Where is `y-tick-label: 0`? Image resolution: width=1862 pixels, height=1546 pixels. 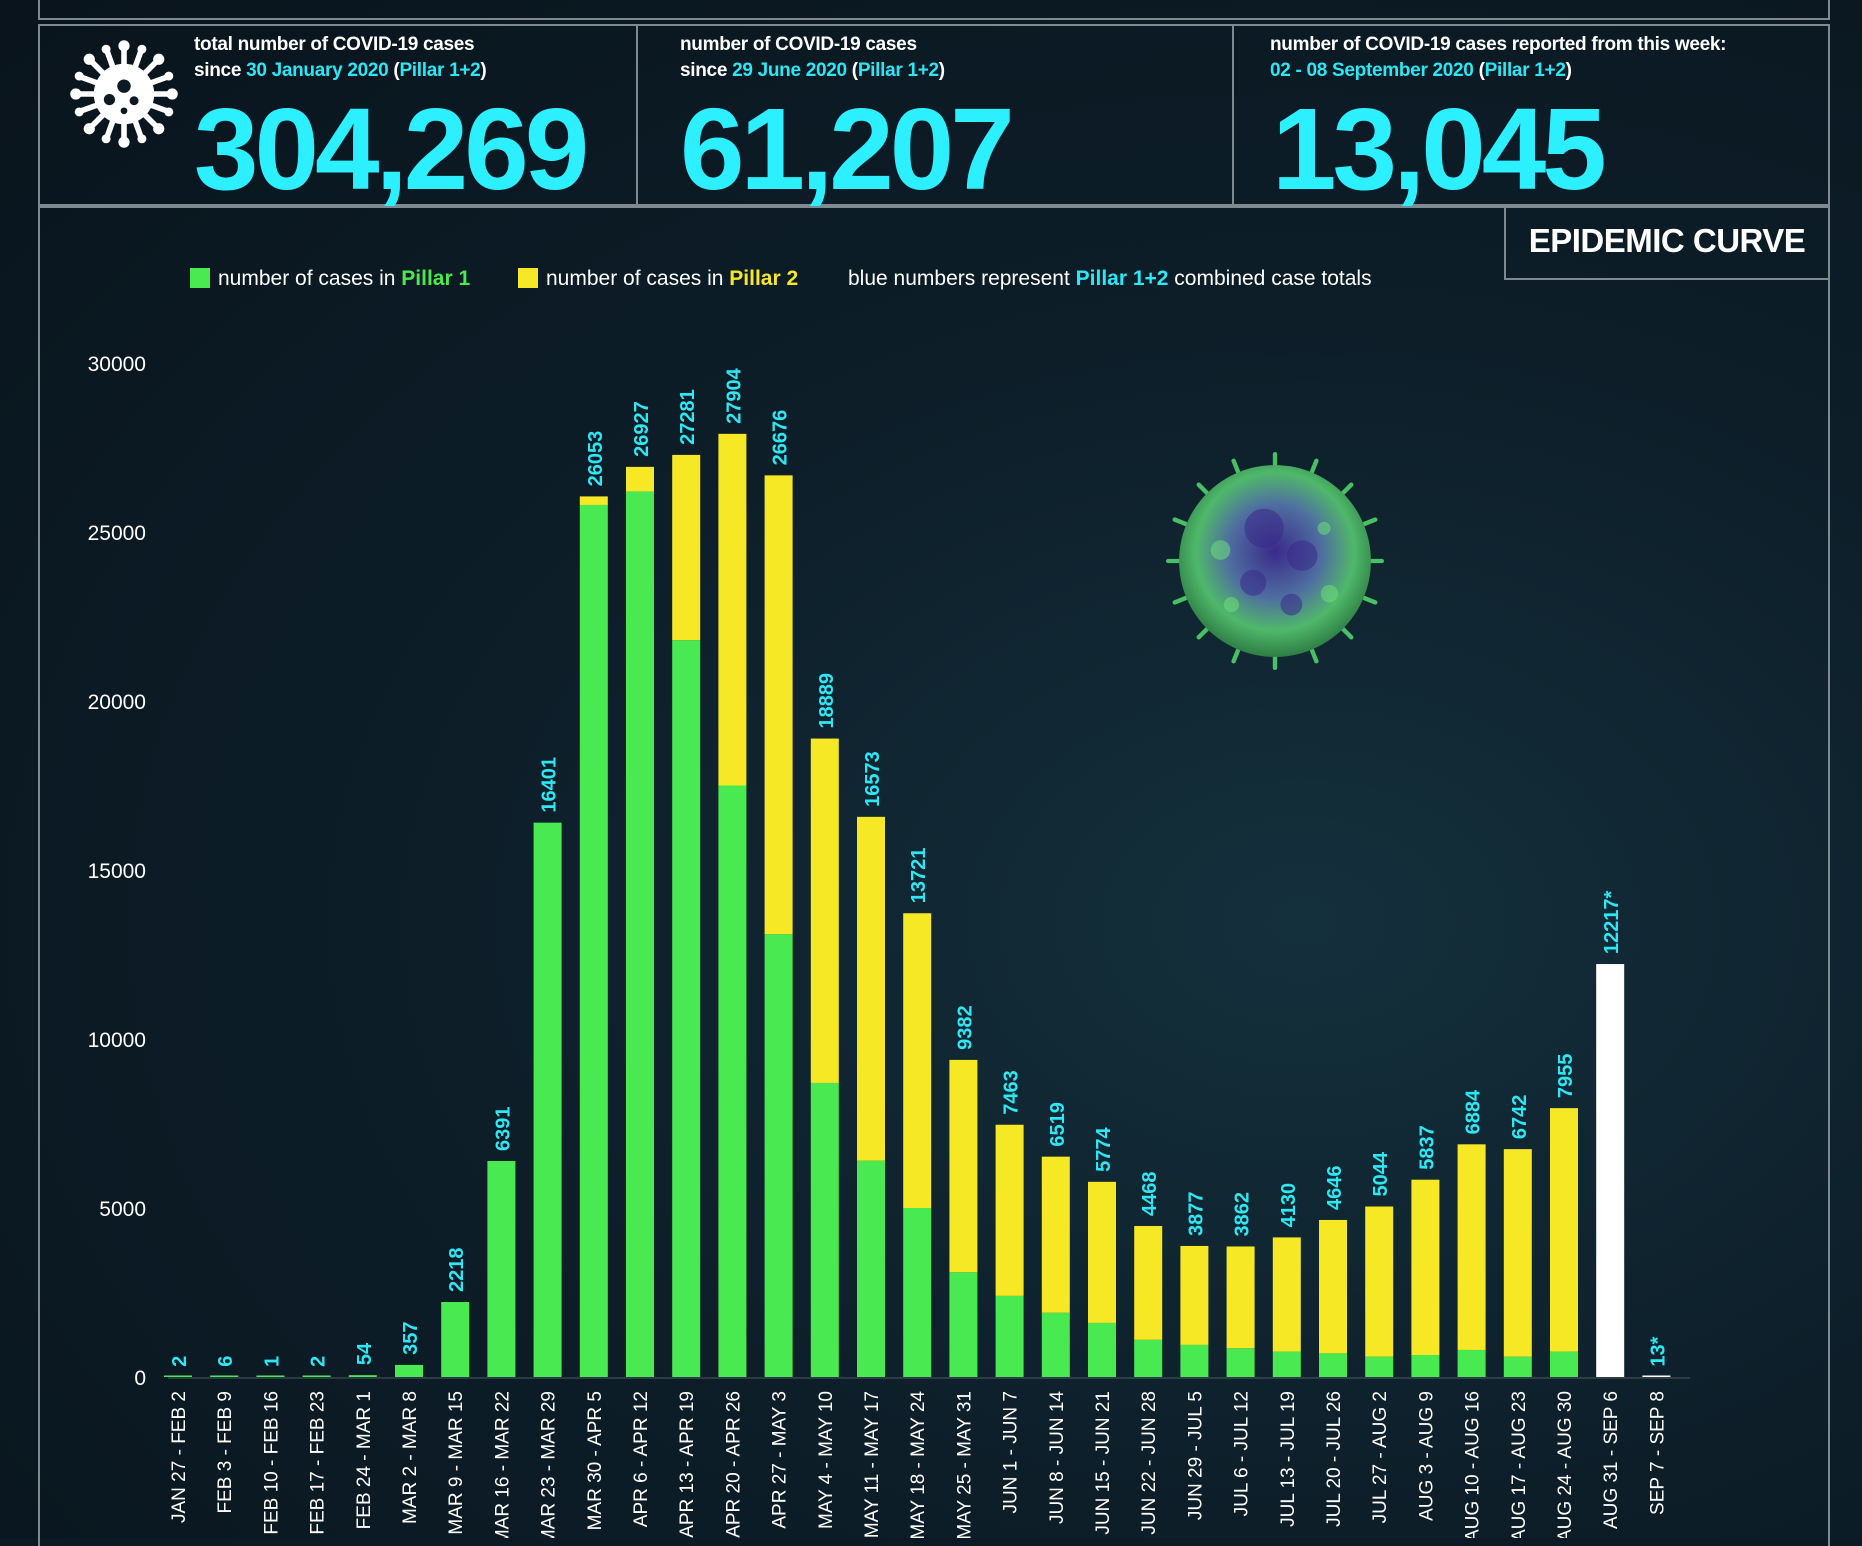
y-tick-label: 0 is located at coordinates (140, 1378).